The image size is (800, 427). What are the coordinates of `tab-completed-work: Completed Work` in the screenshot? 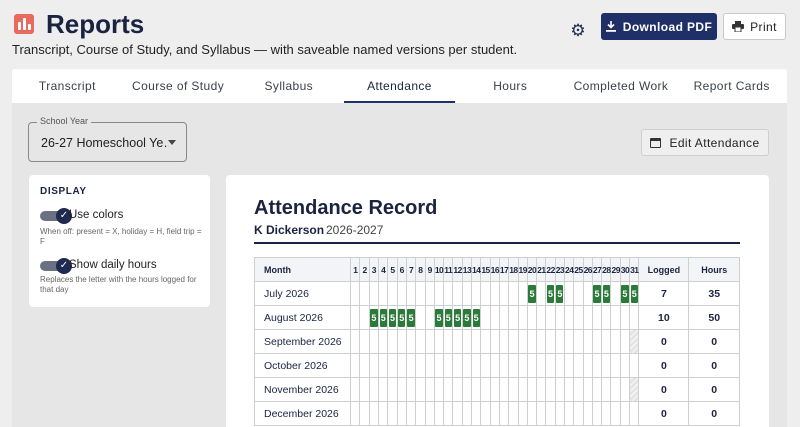 It's located at (621, 86).